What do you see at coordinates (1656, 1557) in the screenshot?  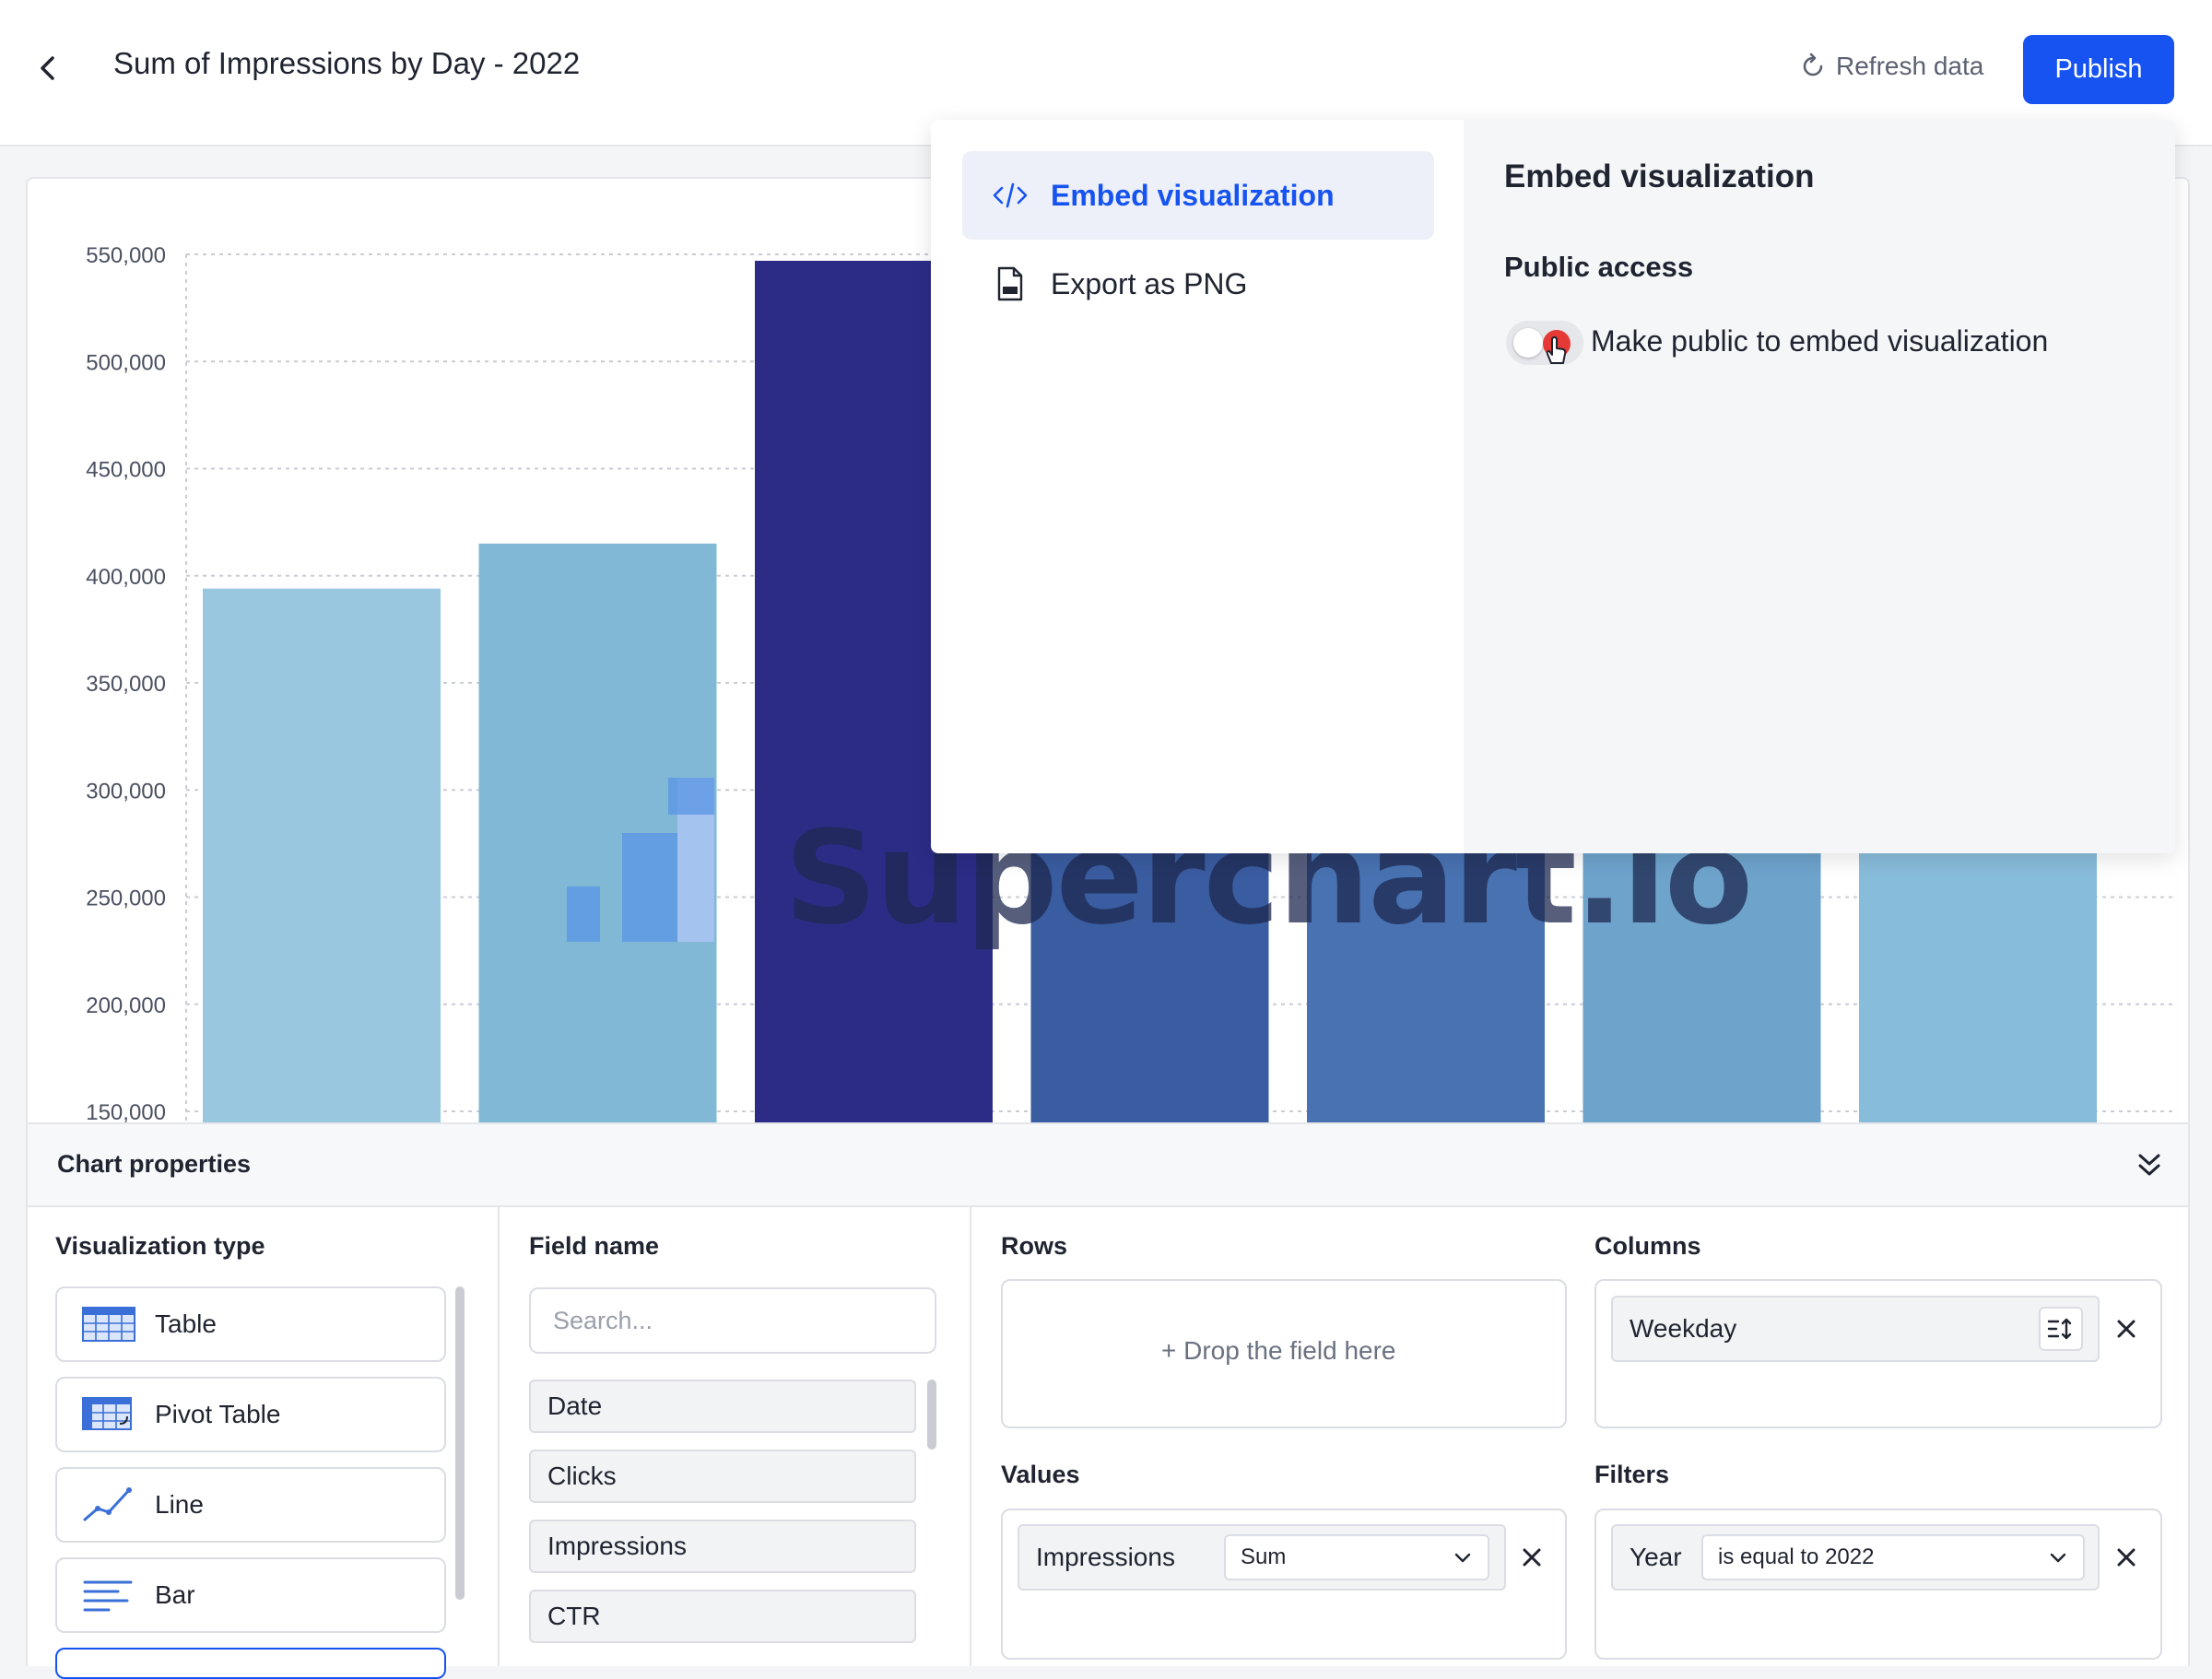 I see `filter-field-label: Year` at bounding box center [1656, 1557].